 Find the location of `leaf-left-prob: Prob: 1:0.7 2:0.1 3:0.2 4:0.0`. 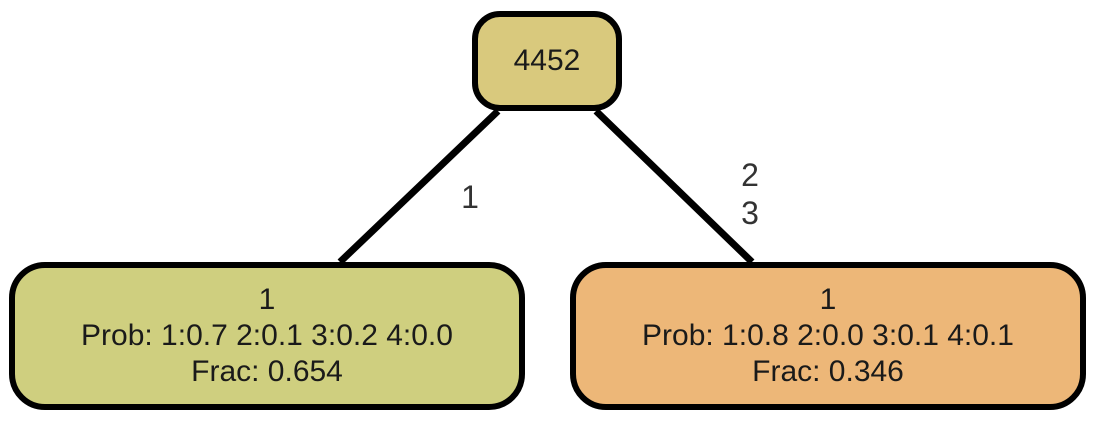

leaf-left-prob: Prob: 1:0.7 2:0.1 3:0.2 4:0.0 is located at coordinates (267, 335).